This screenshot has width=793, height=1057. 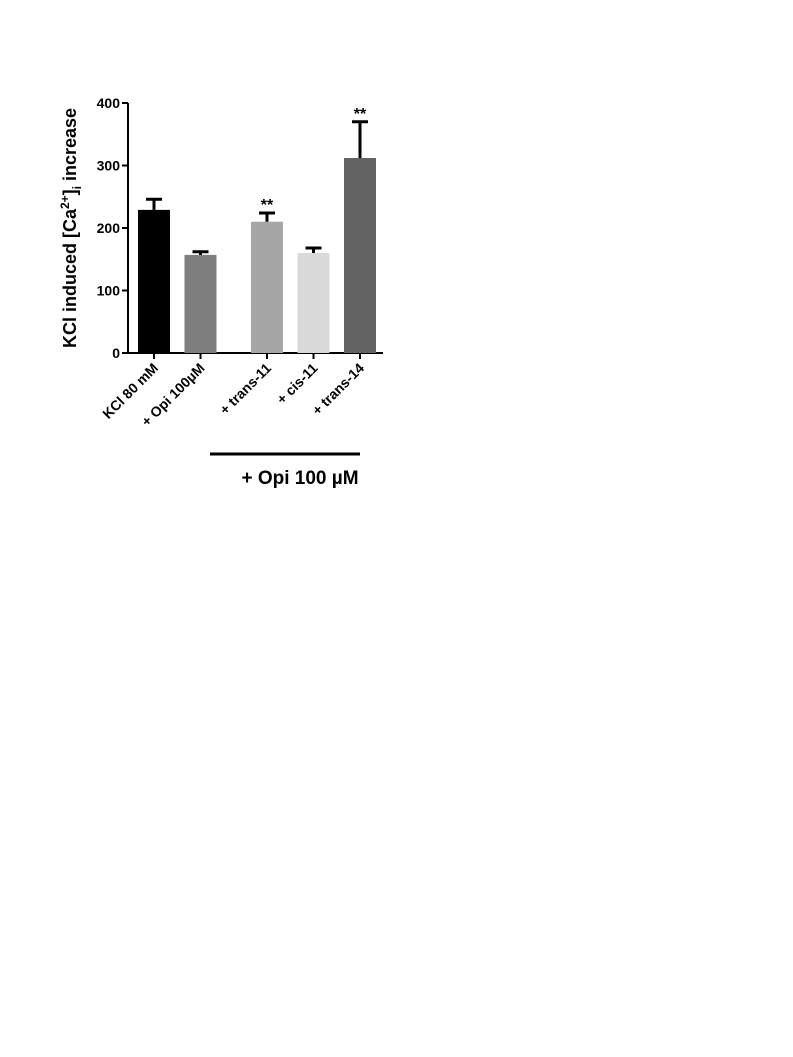 I want to click on y-label-part: 2+, so click(x=65, y=202).